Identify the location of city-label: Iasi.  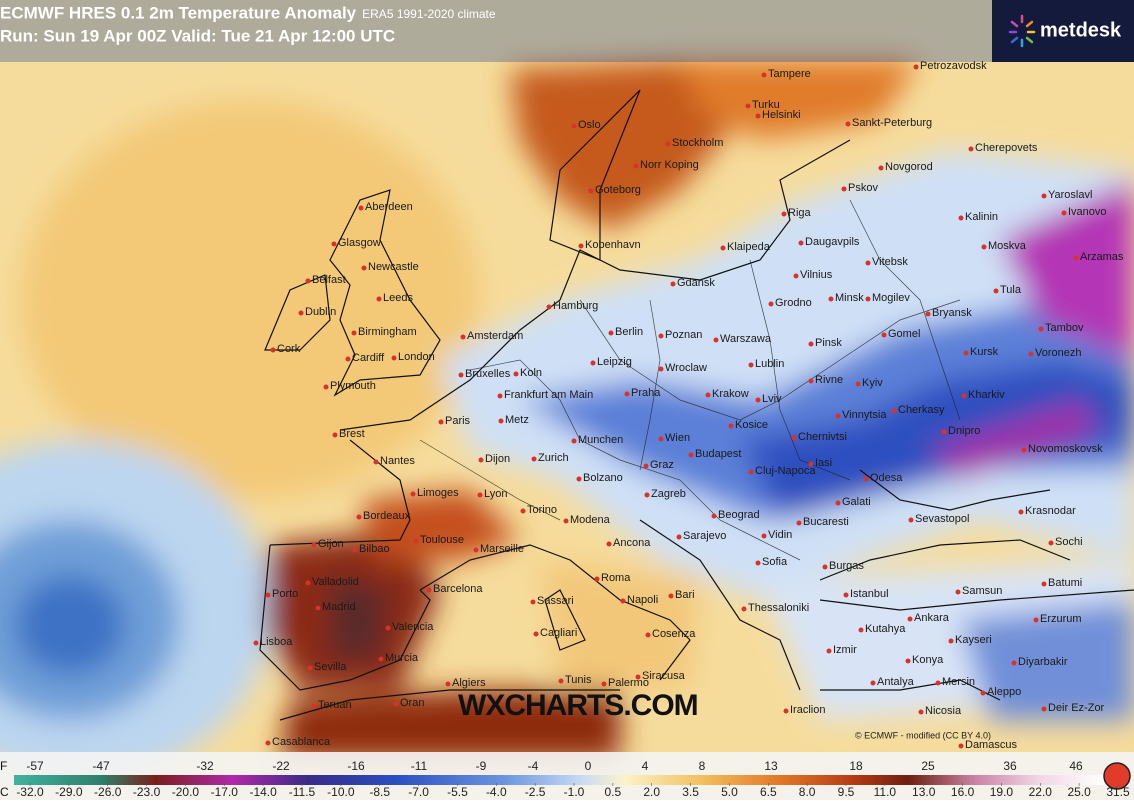
(823, 463).